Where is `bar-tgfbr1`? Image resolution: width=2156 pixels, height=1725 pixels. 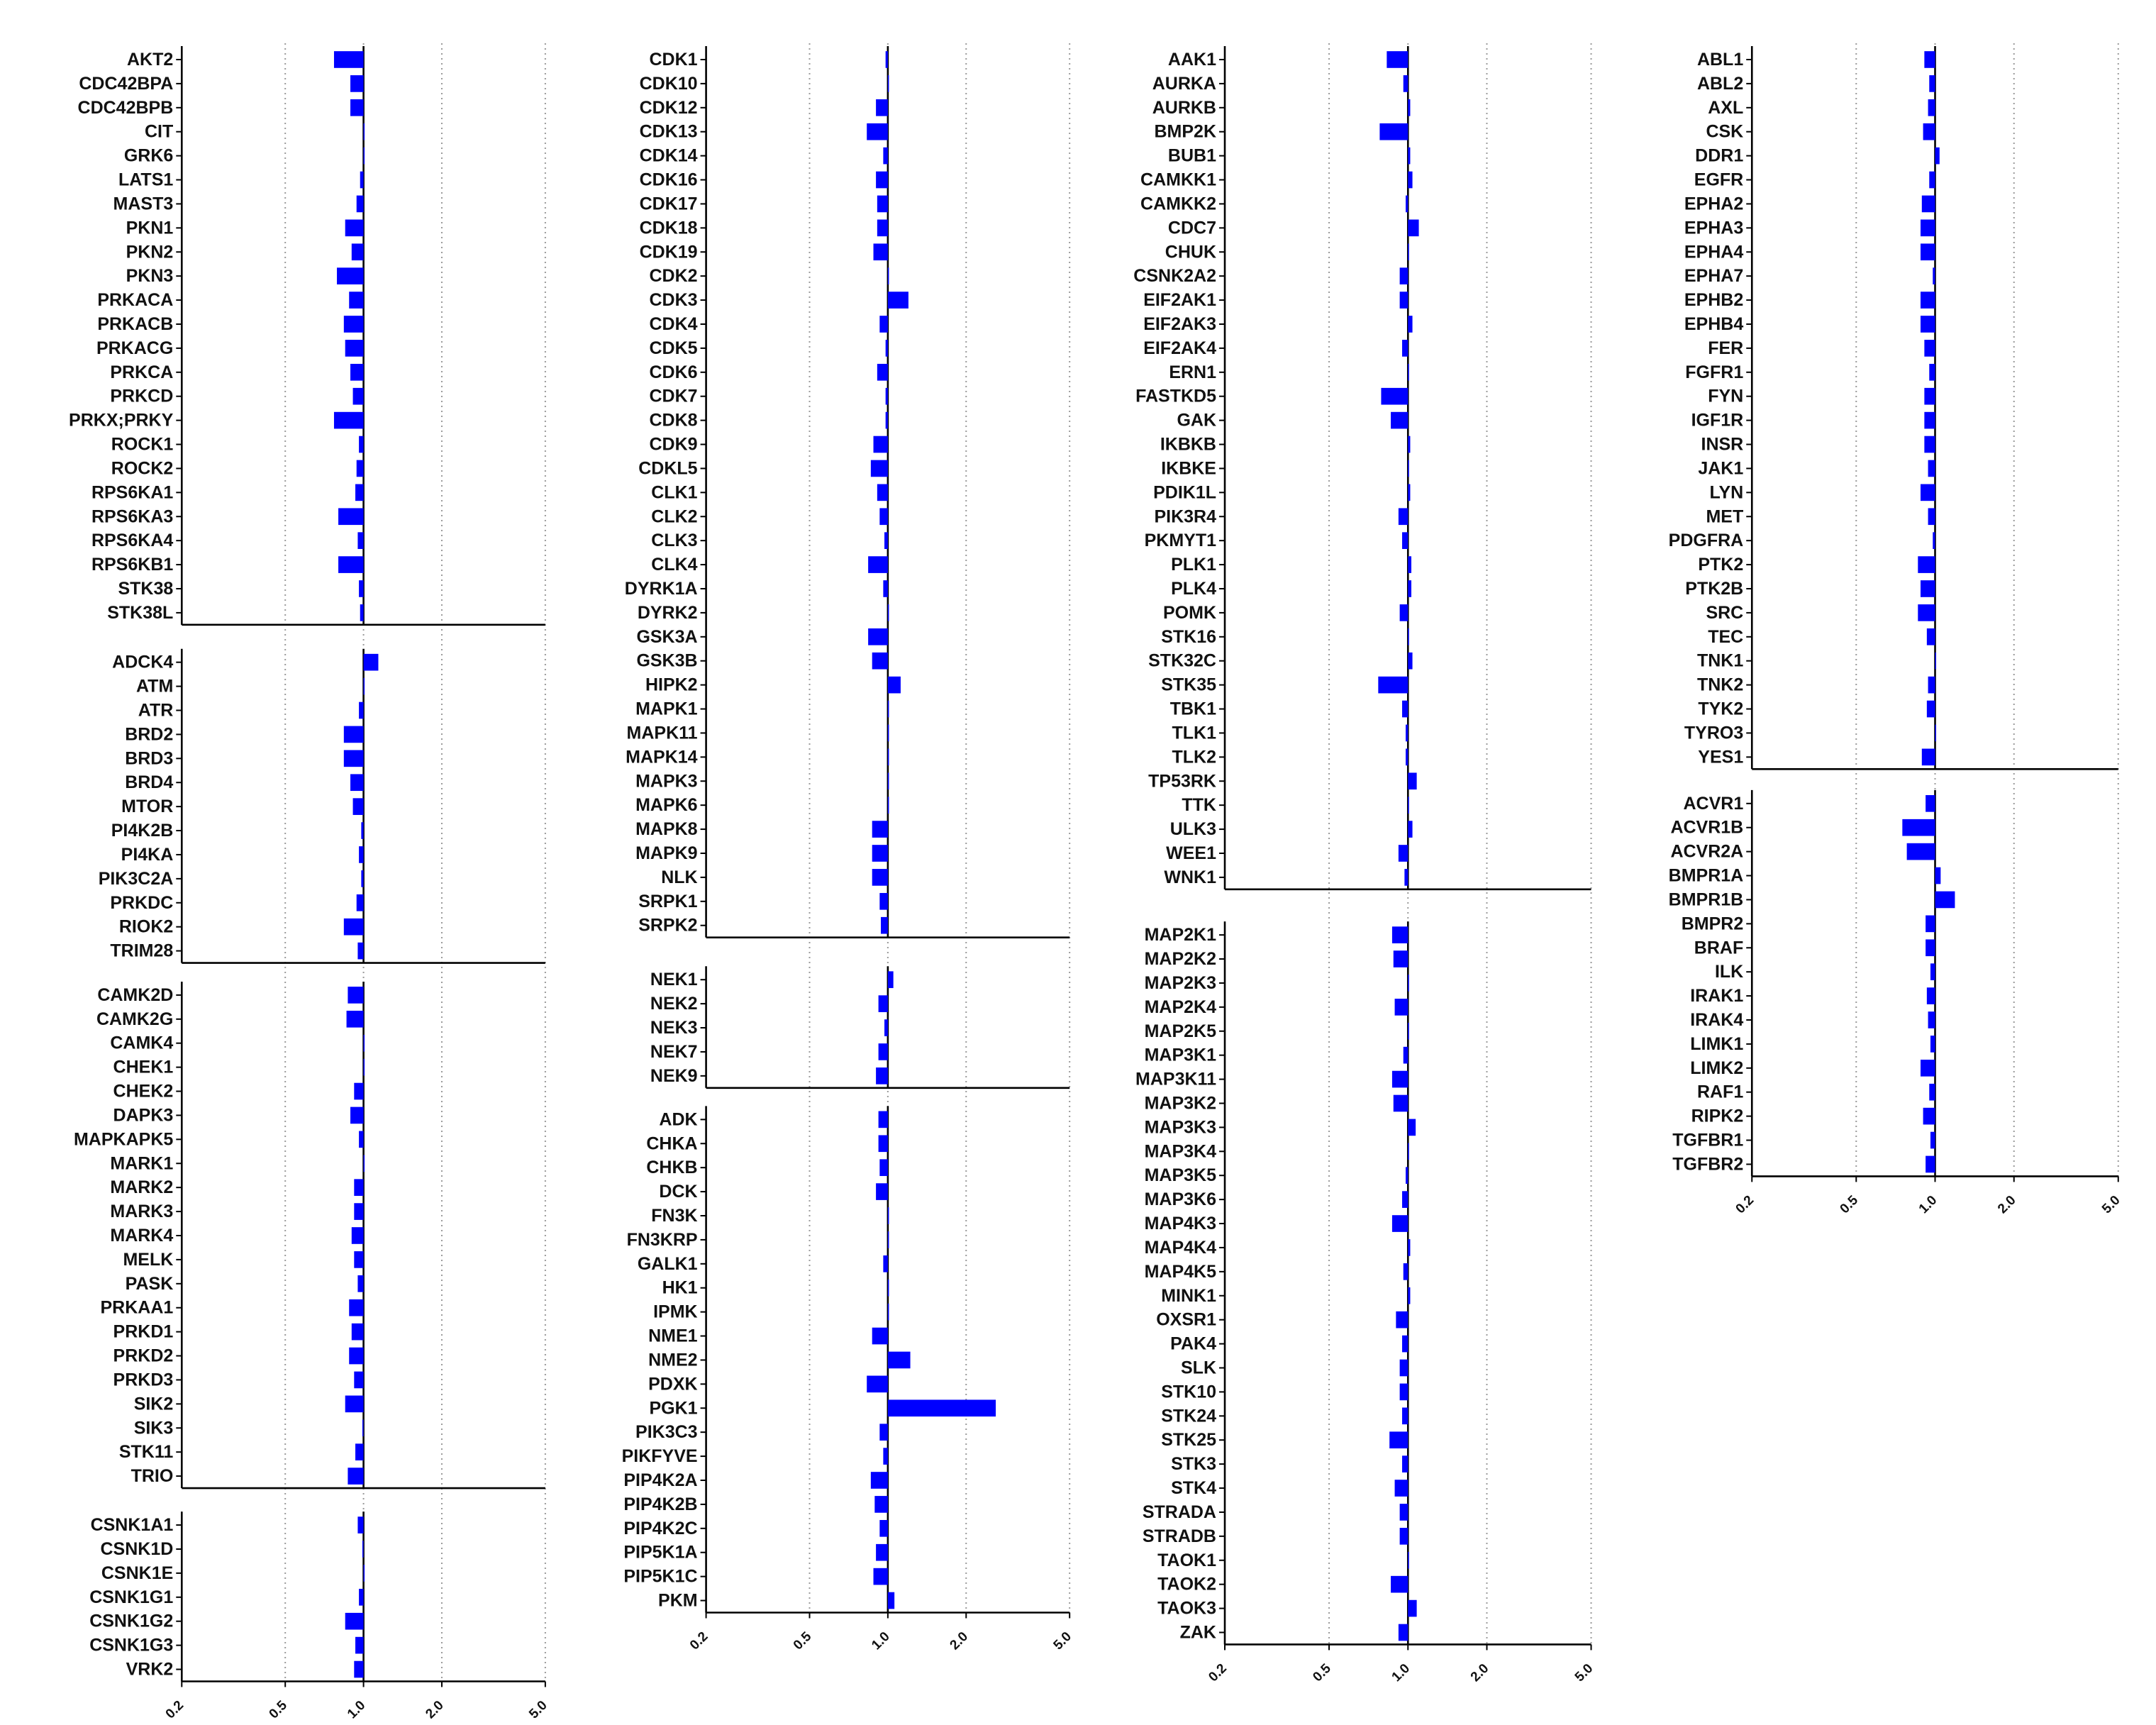 bar-tgfbr1 is located at coordinates (1933, 1140).